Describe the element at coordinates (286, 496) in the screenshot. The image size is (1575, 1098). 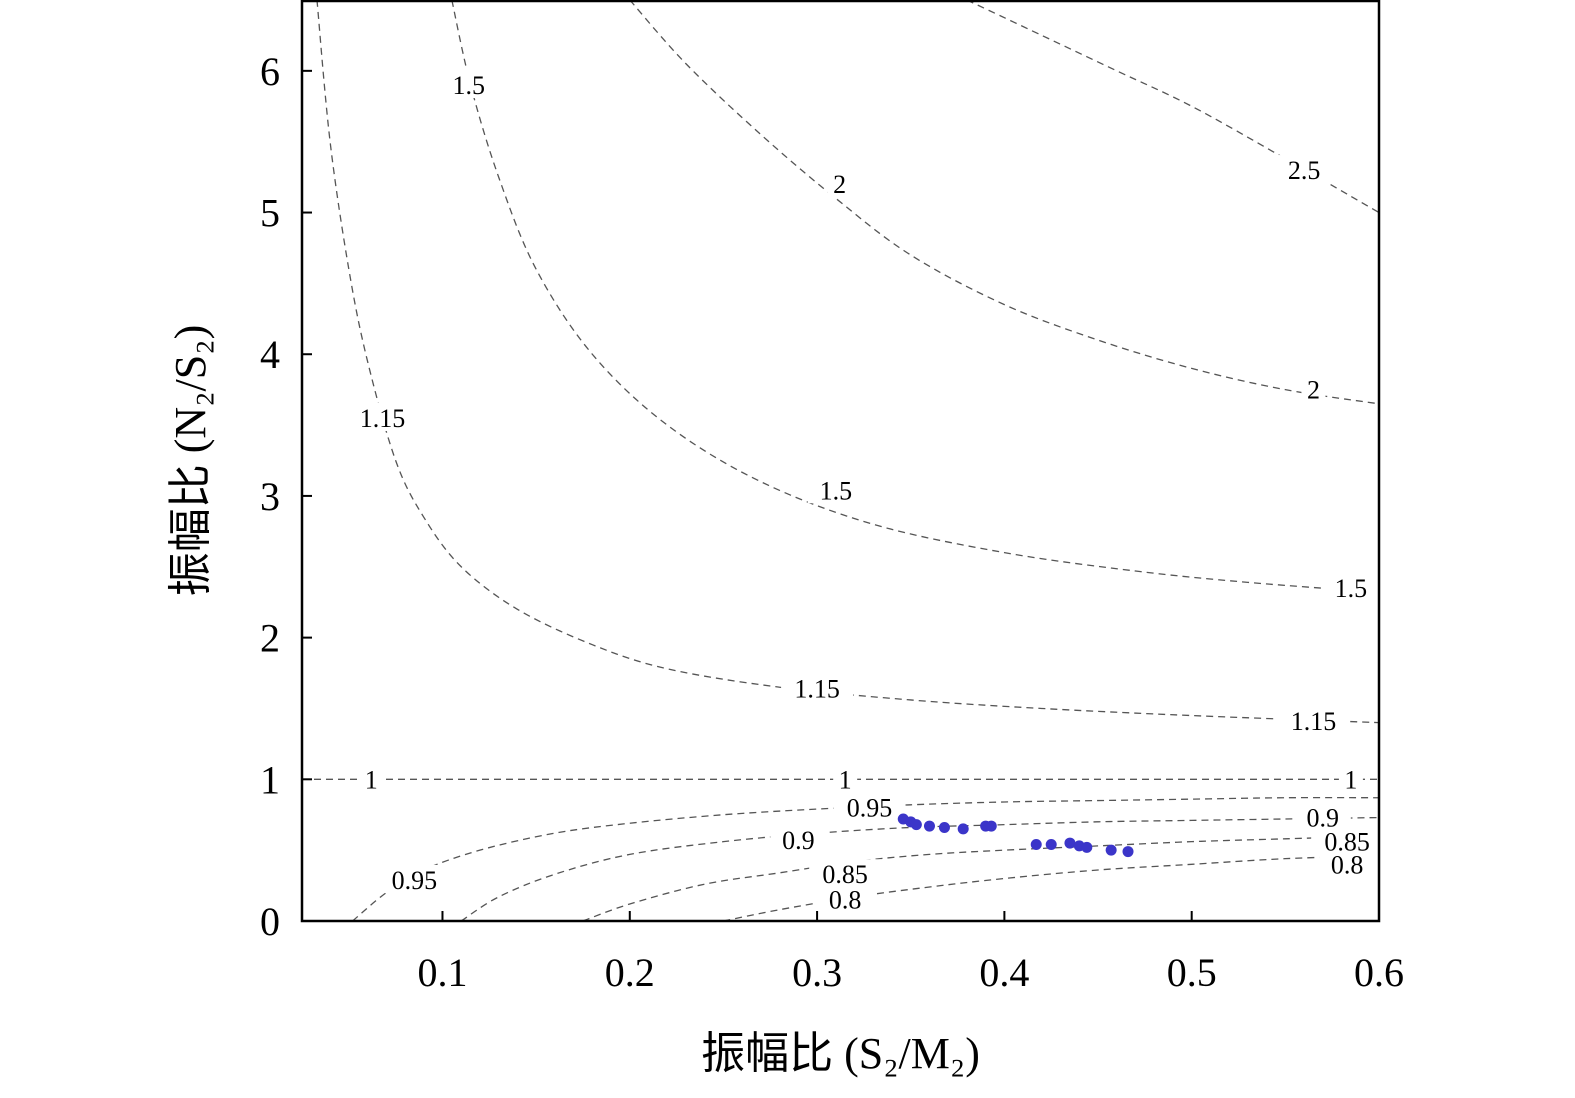
I see `y-axis-ticks: 0 1 2 3 4 5 6` at that location.